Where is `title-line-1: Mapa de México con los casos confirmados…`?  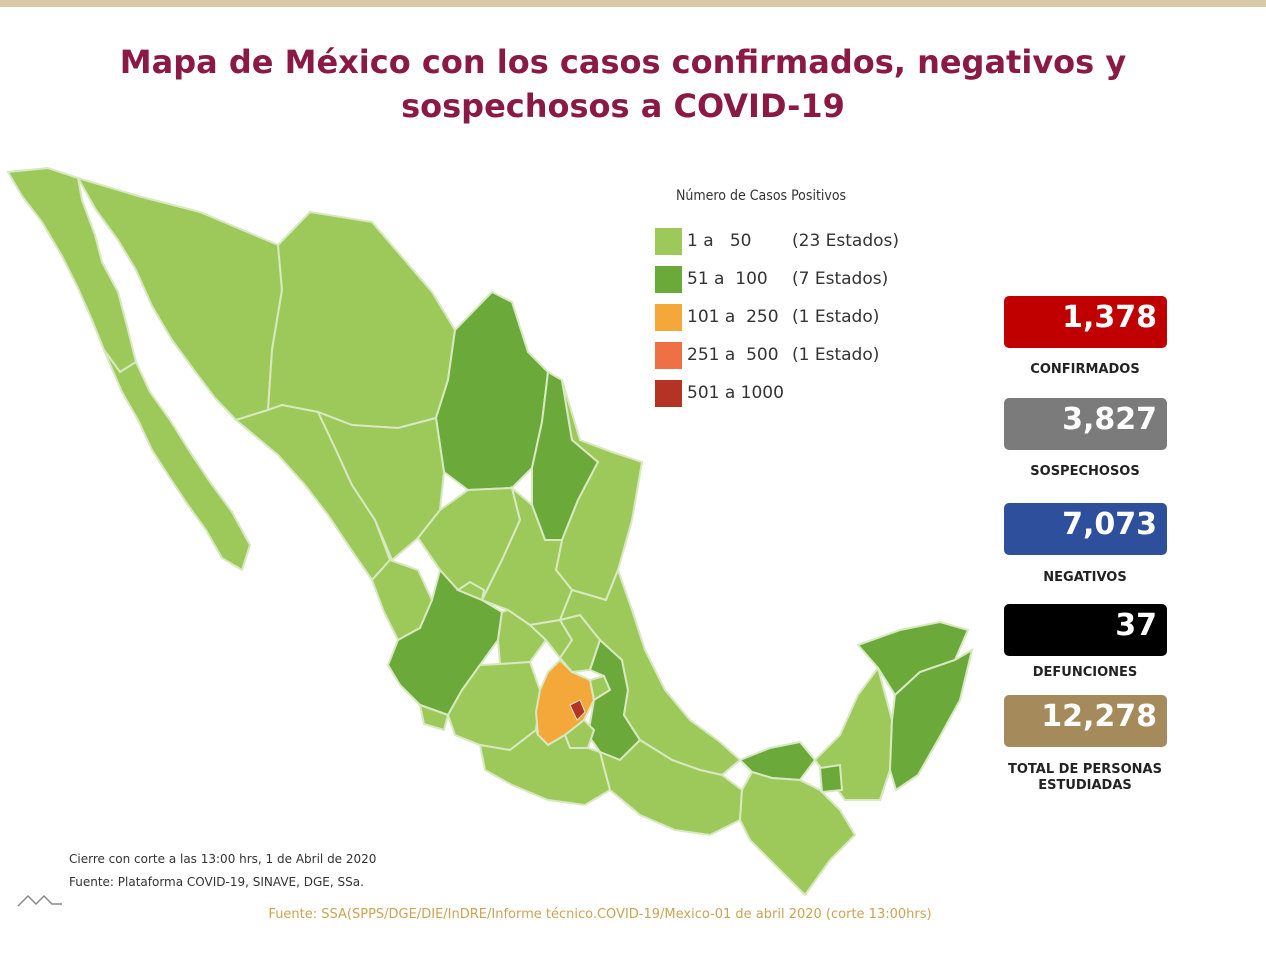 title-line-1: Mapa de México con los casos confirmados… is located at coordinates (623, 62).